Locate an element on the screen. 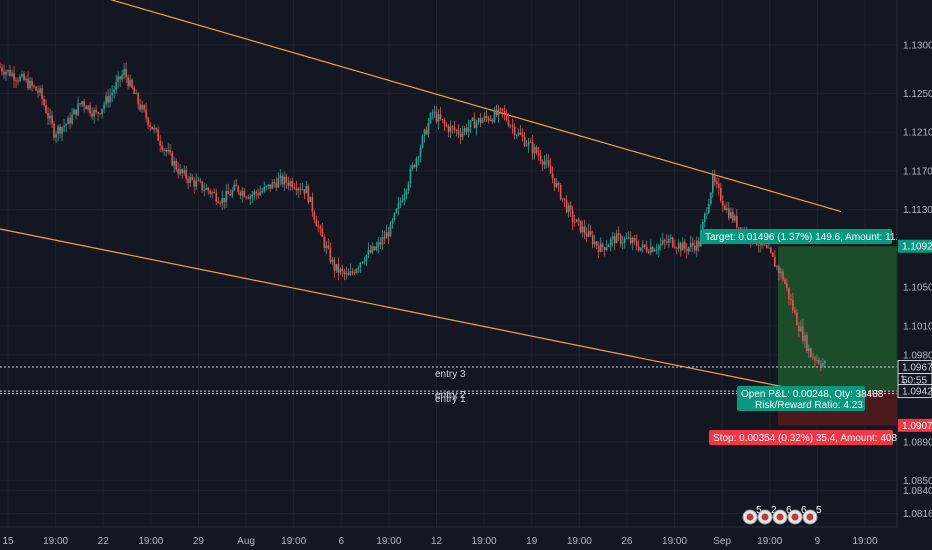 The image size is (932, 550). pnl-label-box is located at coordinates (801, 398).